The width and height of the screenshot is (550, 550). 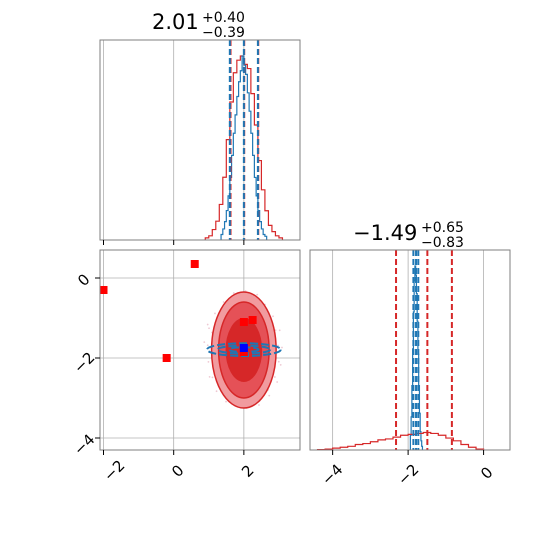 What do you see at coordinates (244, 140) in the screenshot?
I see `marginal1-quantile-lines` at bounding box center [244, 140].